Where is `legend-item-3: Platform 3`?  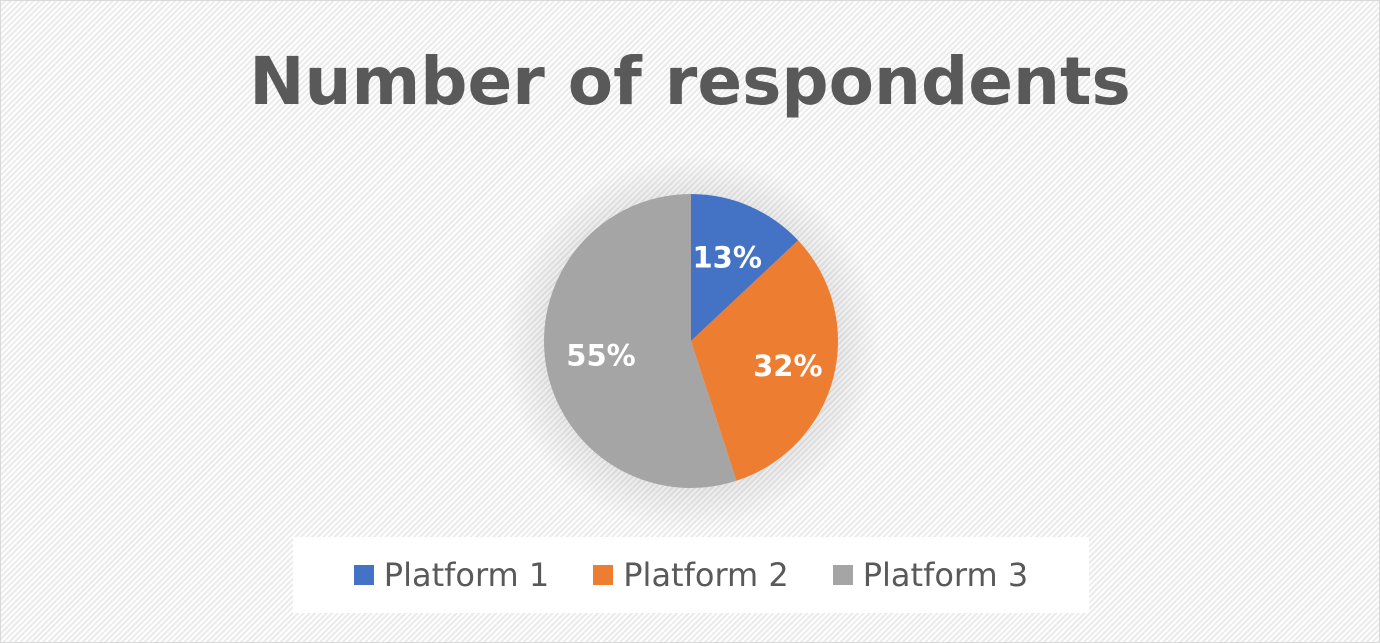 legend-item-3: Platform 3 is located at coordinates (930, 575).